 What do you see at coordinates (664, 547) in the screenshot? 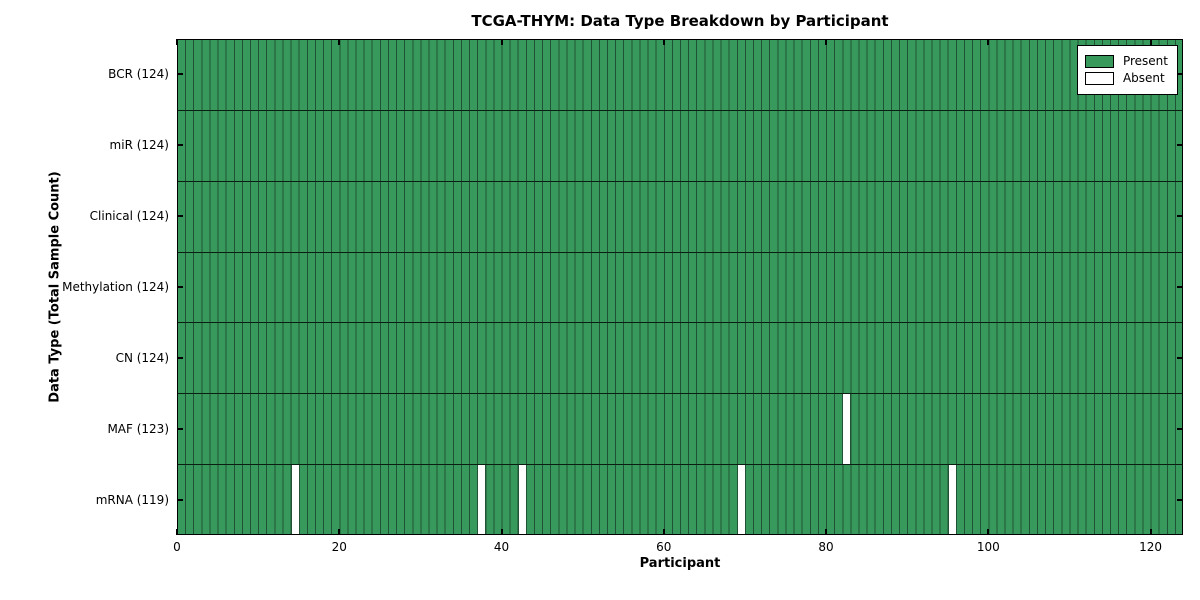
I see `x-tick-label-60: 60` at bounding box center [664, 547].